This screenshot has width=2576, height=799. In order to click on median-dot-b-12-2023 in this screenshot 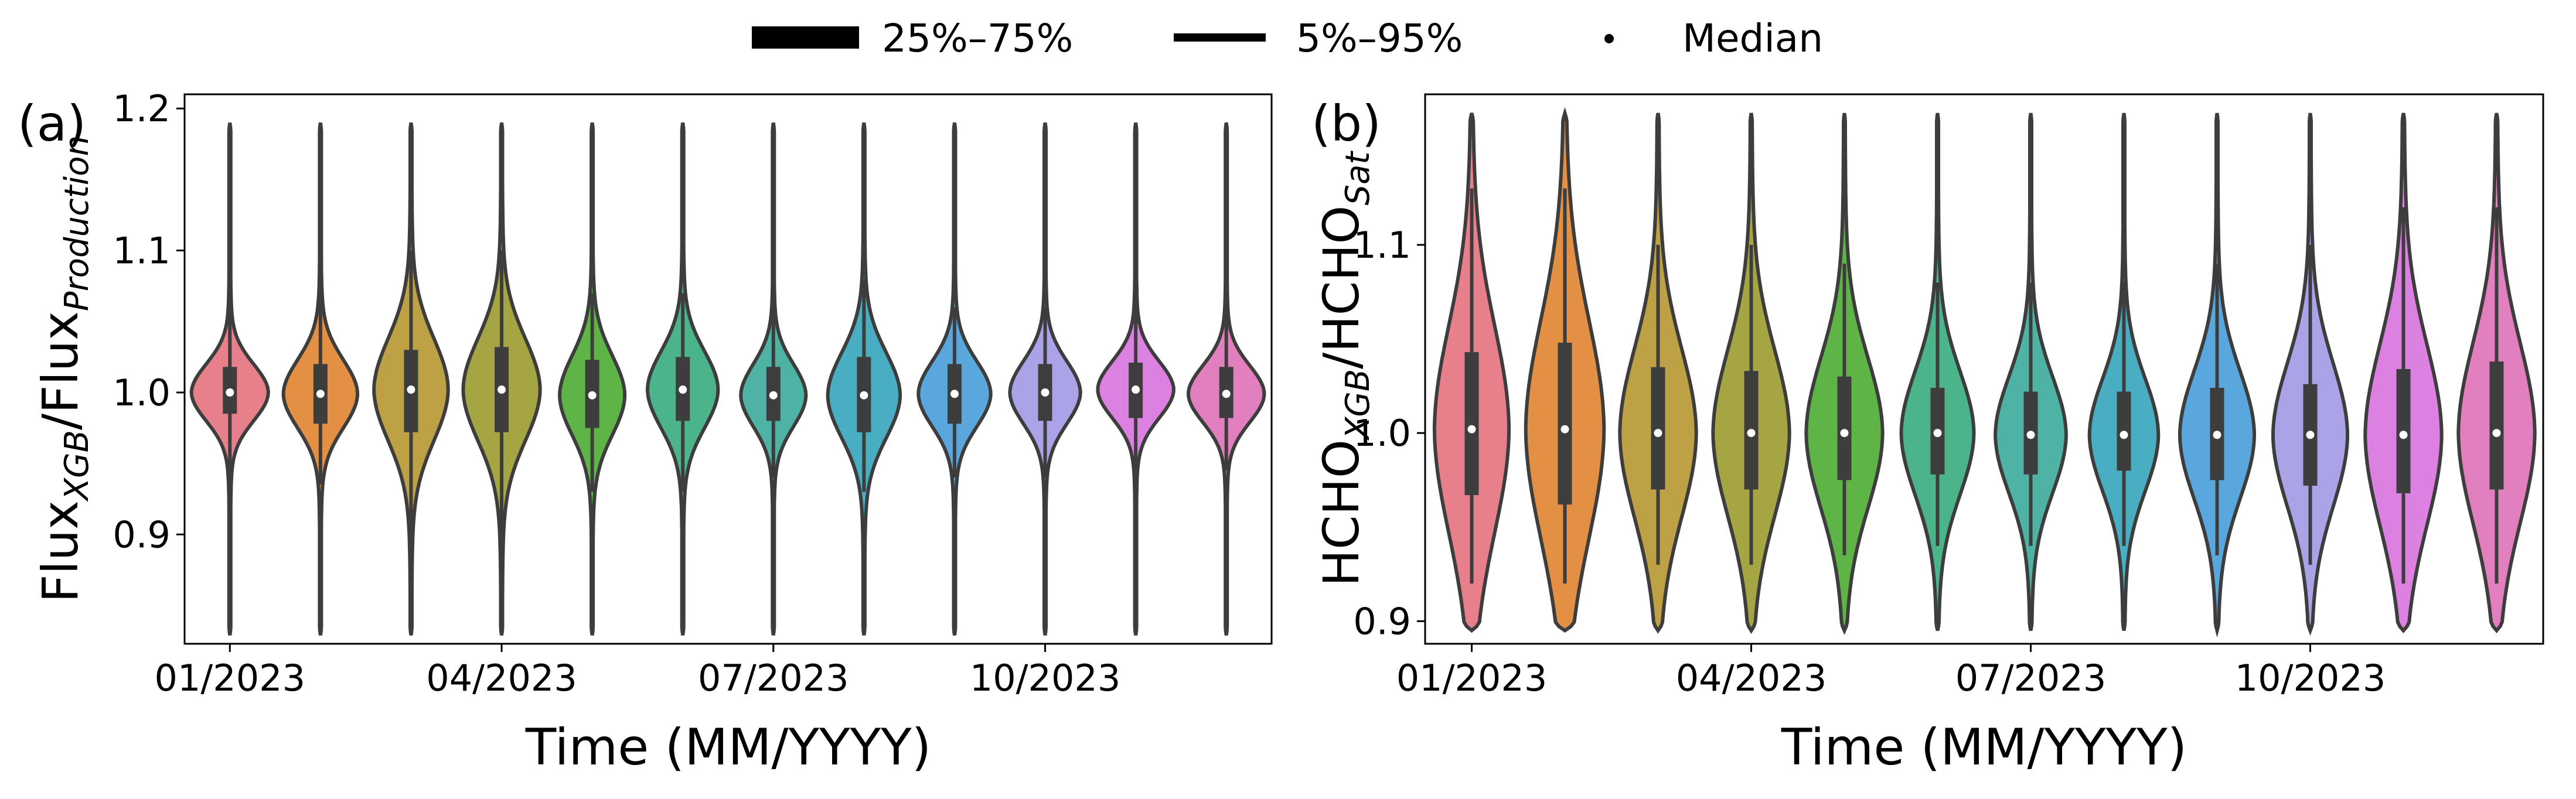, I will do `click(2496, 433)`.